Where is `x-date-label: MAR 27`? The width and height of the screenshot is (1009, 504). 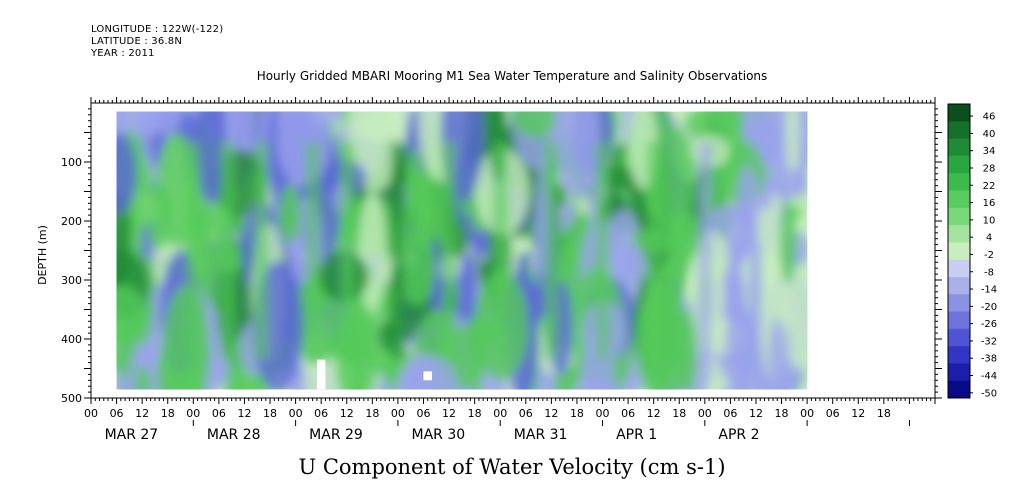 x-date-label: MAR 27 is located at coordinates (132, 435).